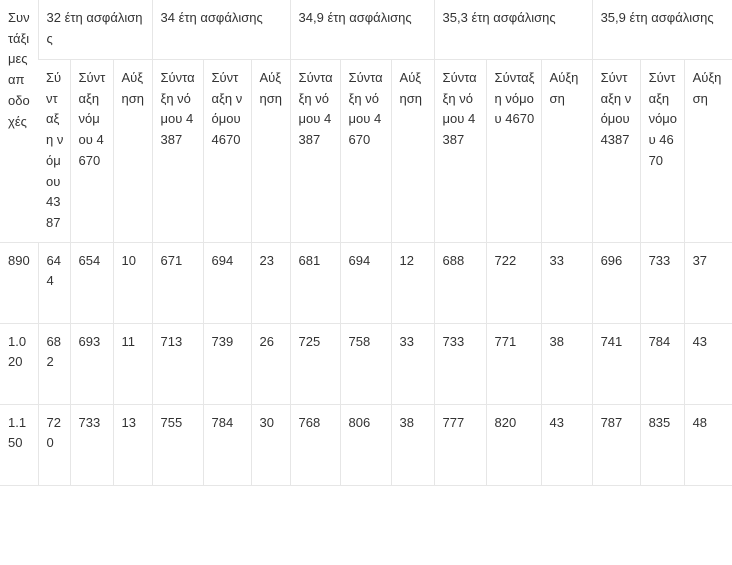  I want to click on value-cell: 13, so click(132, 445).